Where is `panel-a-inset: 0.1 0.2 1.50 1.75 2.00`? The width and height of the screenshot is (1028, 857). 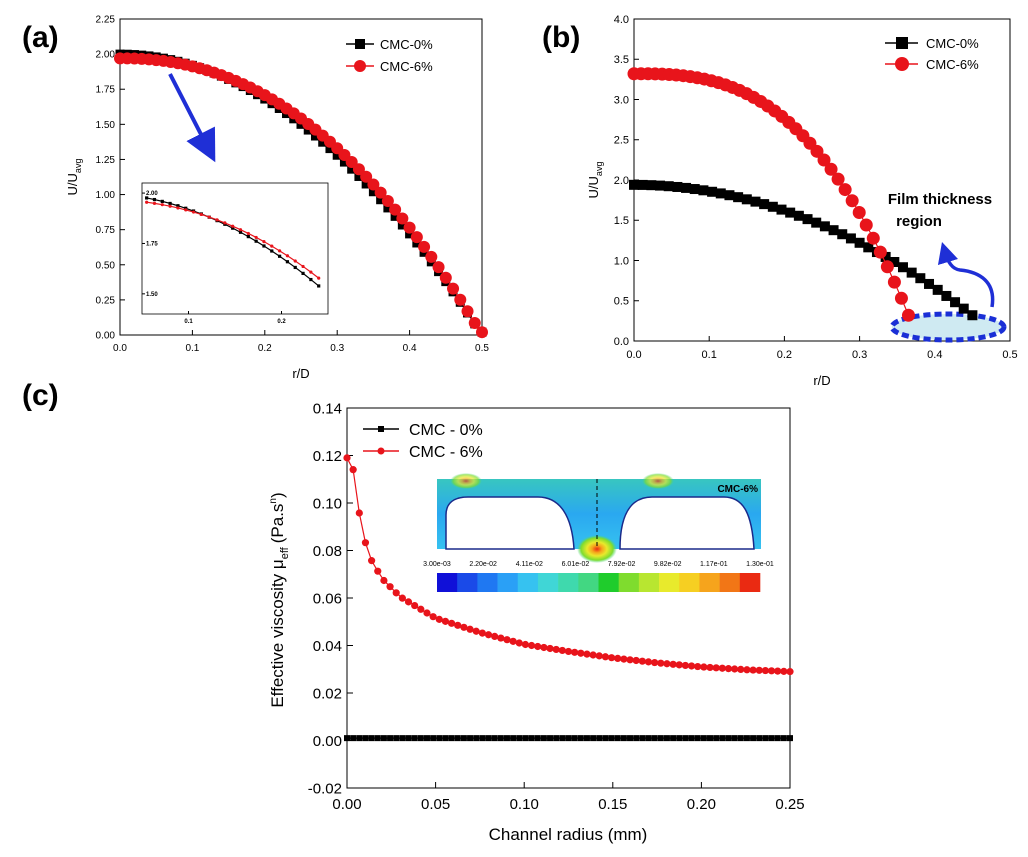 panel-a-inset: 0.1 0.2 1.50 1.75 2.00 is located at coordinates (231, 258).